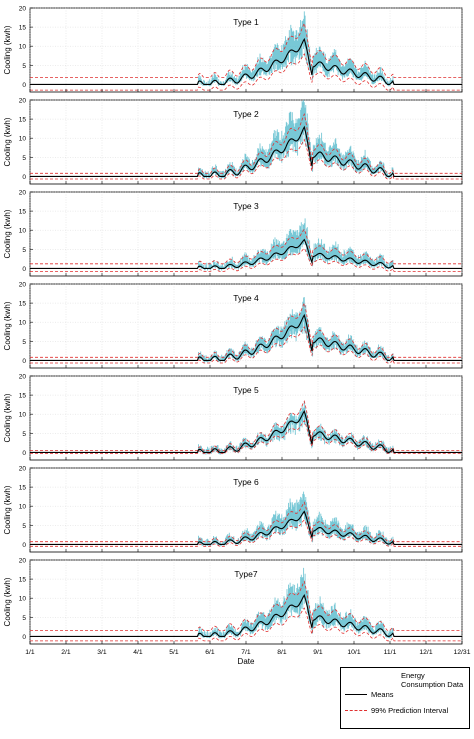  Describe the element at coordinates (461, 652) in the screenshot. I see `x-tick-label: 12/31` at that location.